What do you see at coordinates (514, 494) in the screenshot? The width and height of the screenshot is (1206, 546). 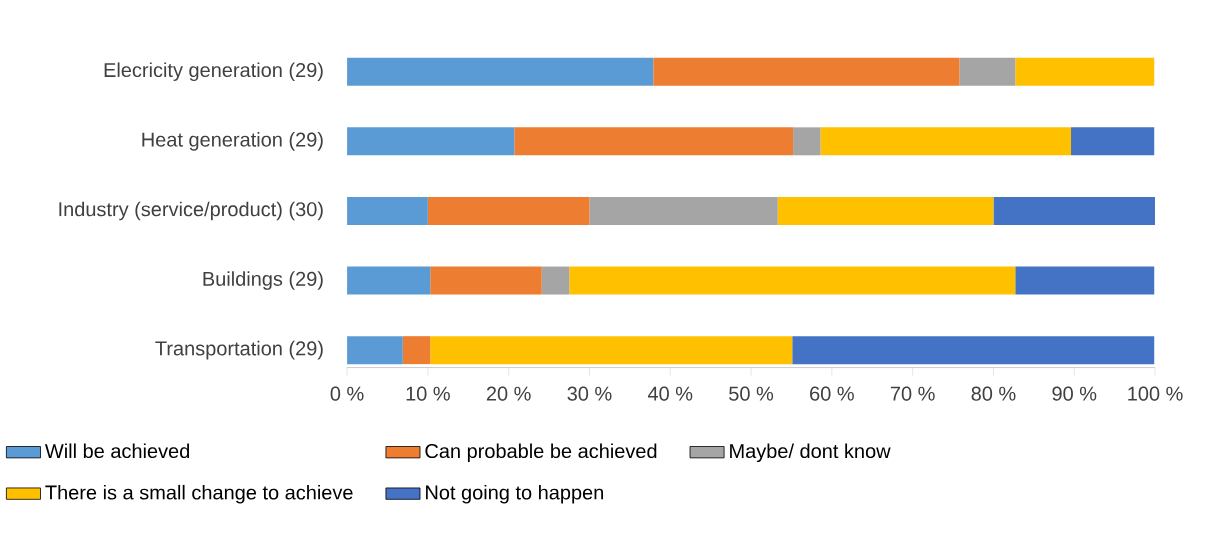 I see `legend-label: Not going to happen` at bounding box center [514, 494].